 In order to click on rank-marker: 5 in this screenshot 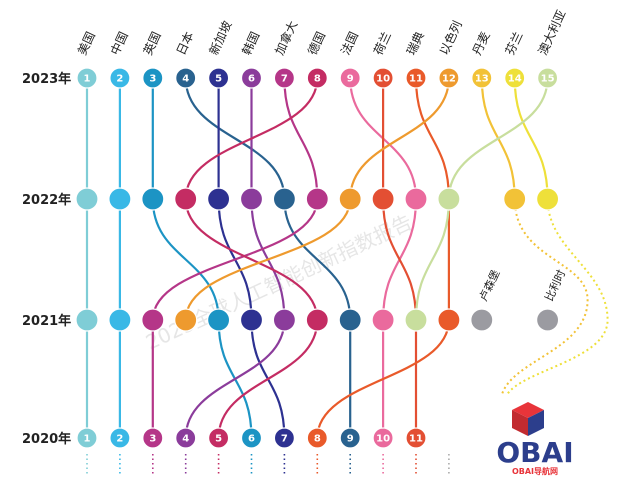, I will do `click(219, 438)`.